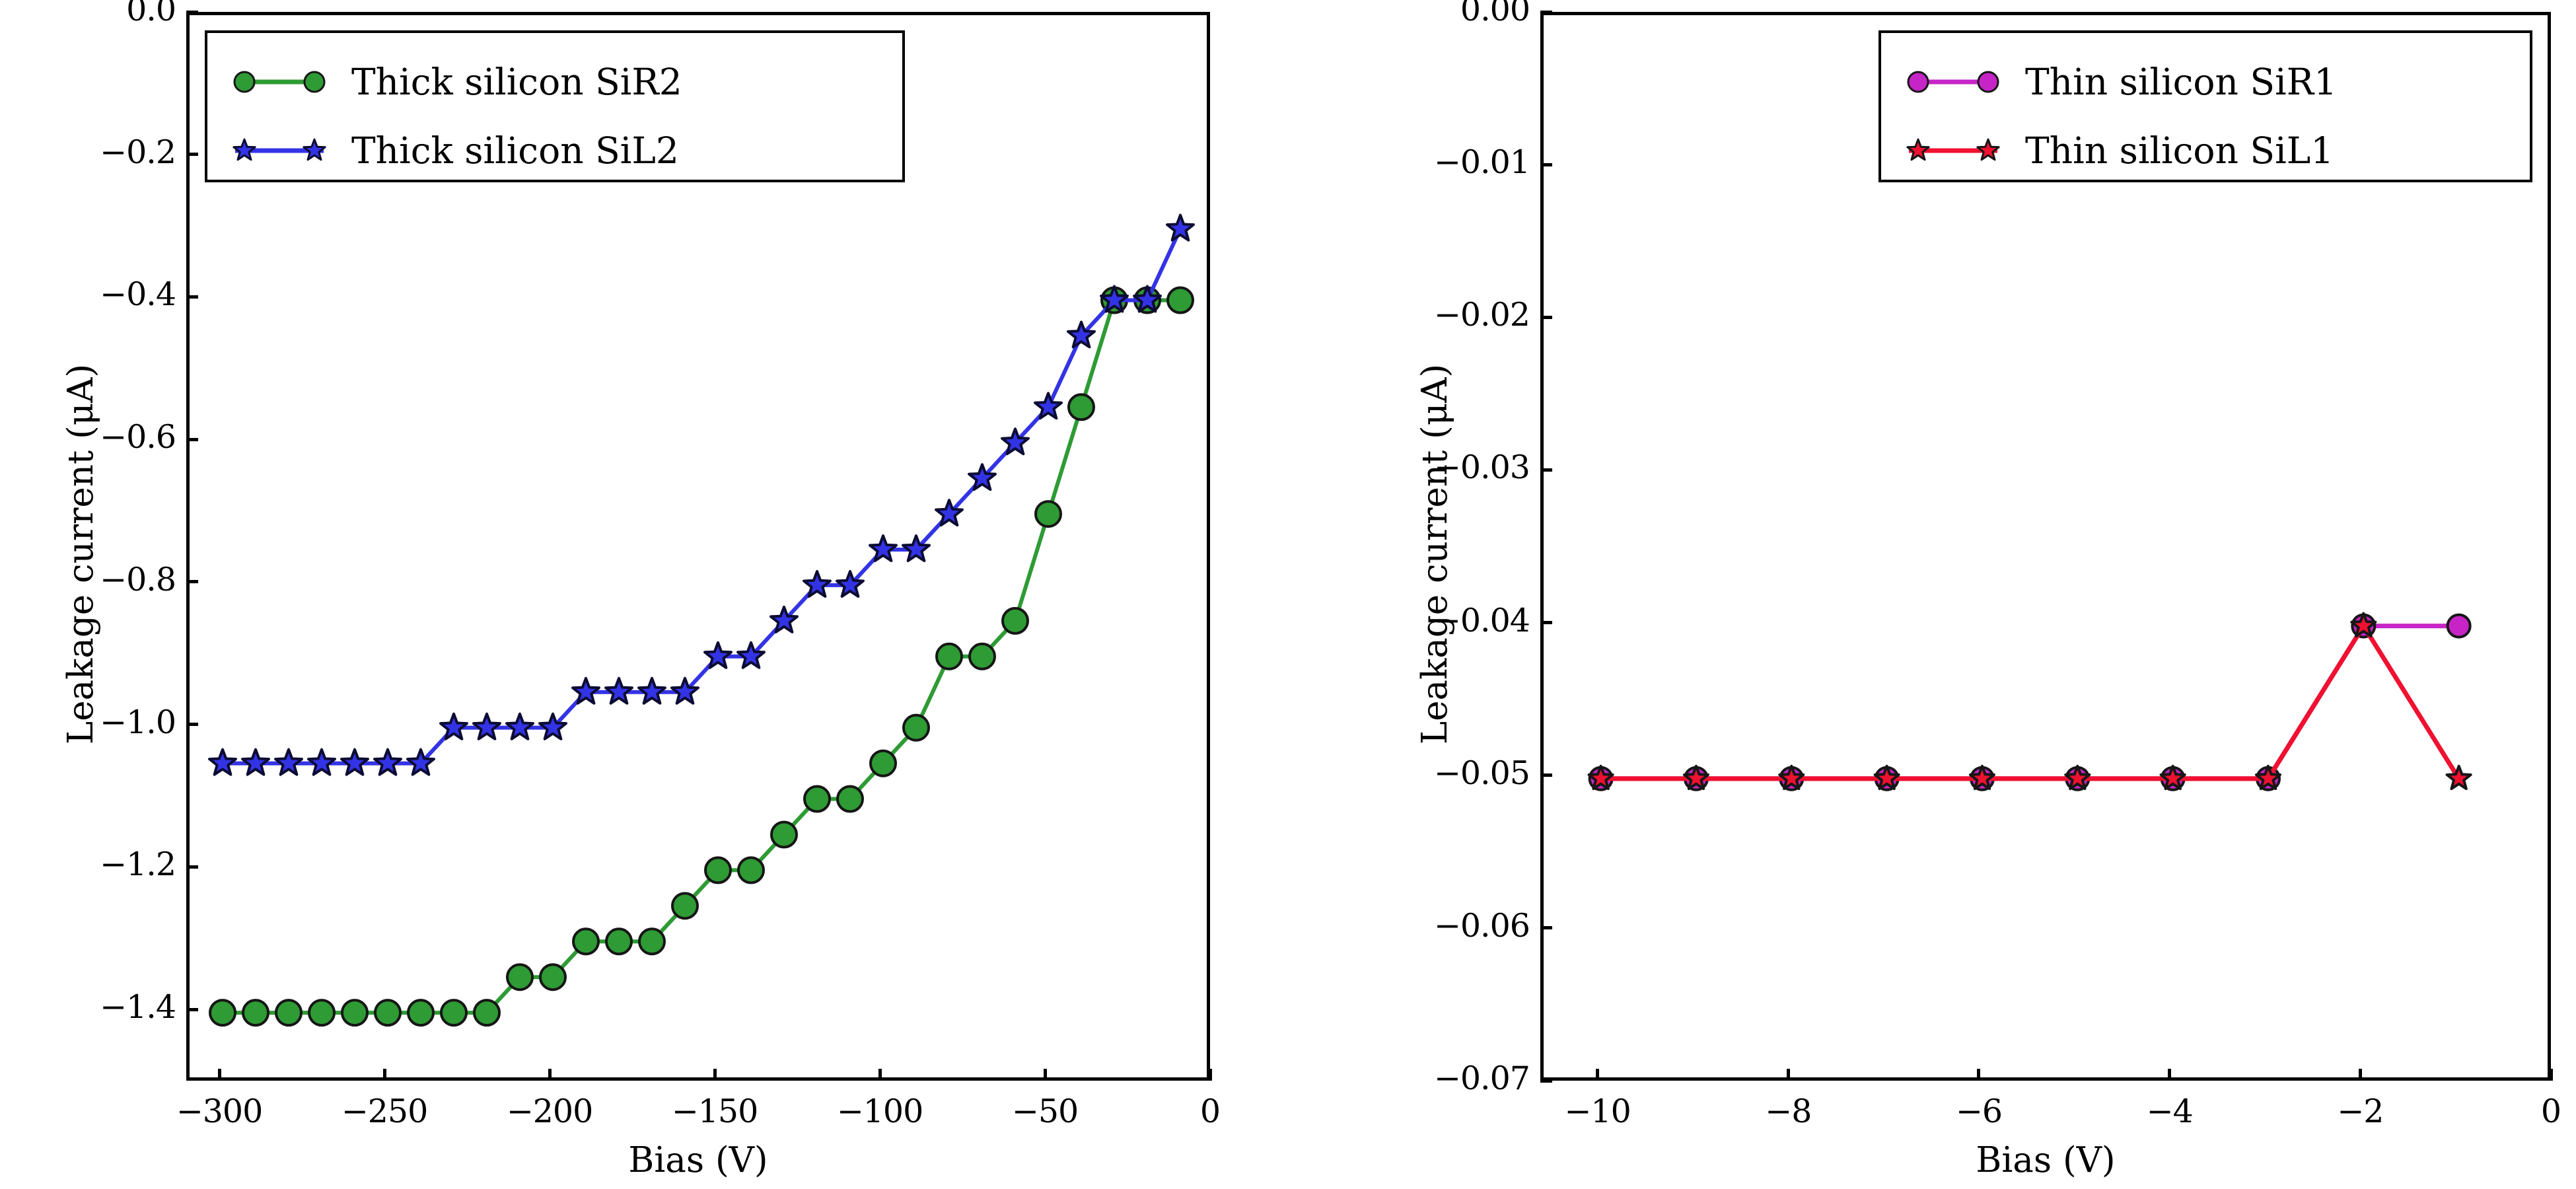 The height and width of the screenshot is (1189, 2576). What do you see at coordinates (1210, 1111) in the screenshot?
I see `x-tick-label: 0` at bounding box center [1210, 1111].